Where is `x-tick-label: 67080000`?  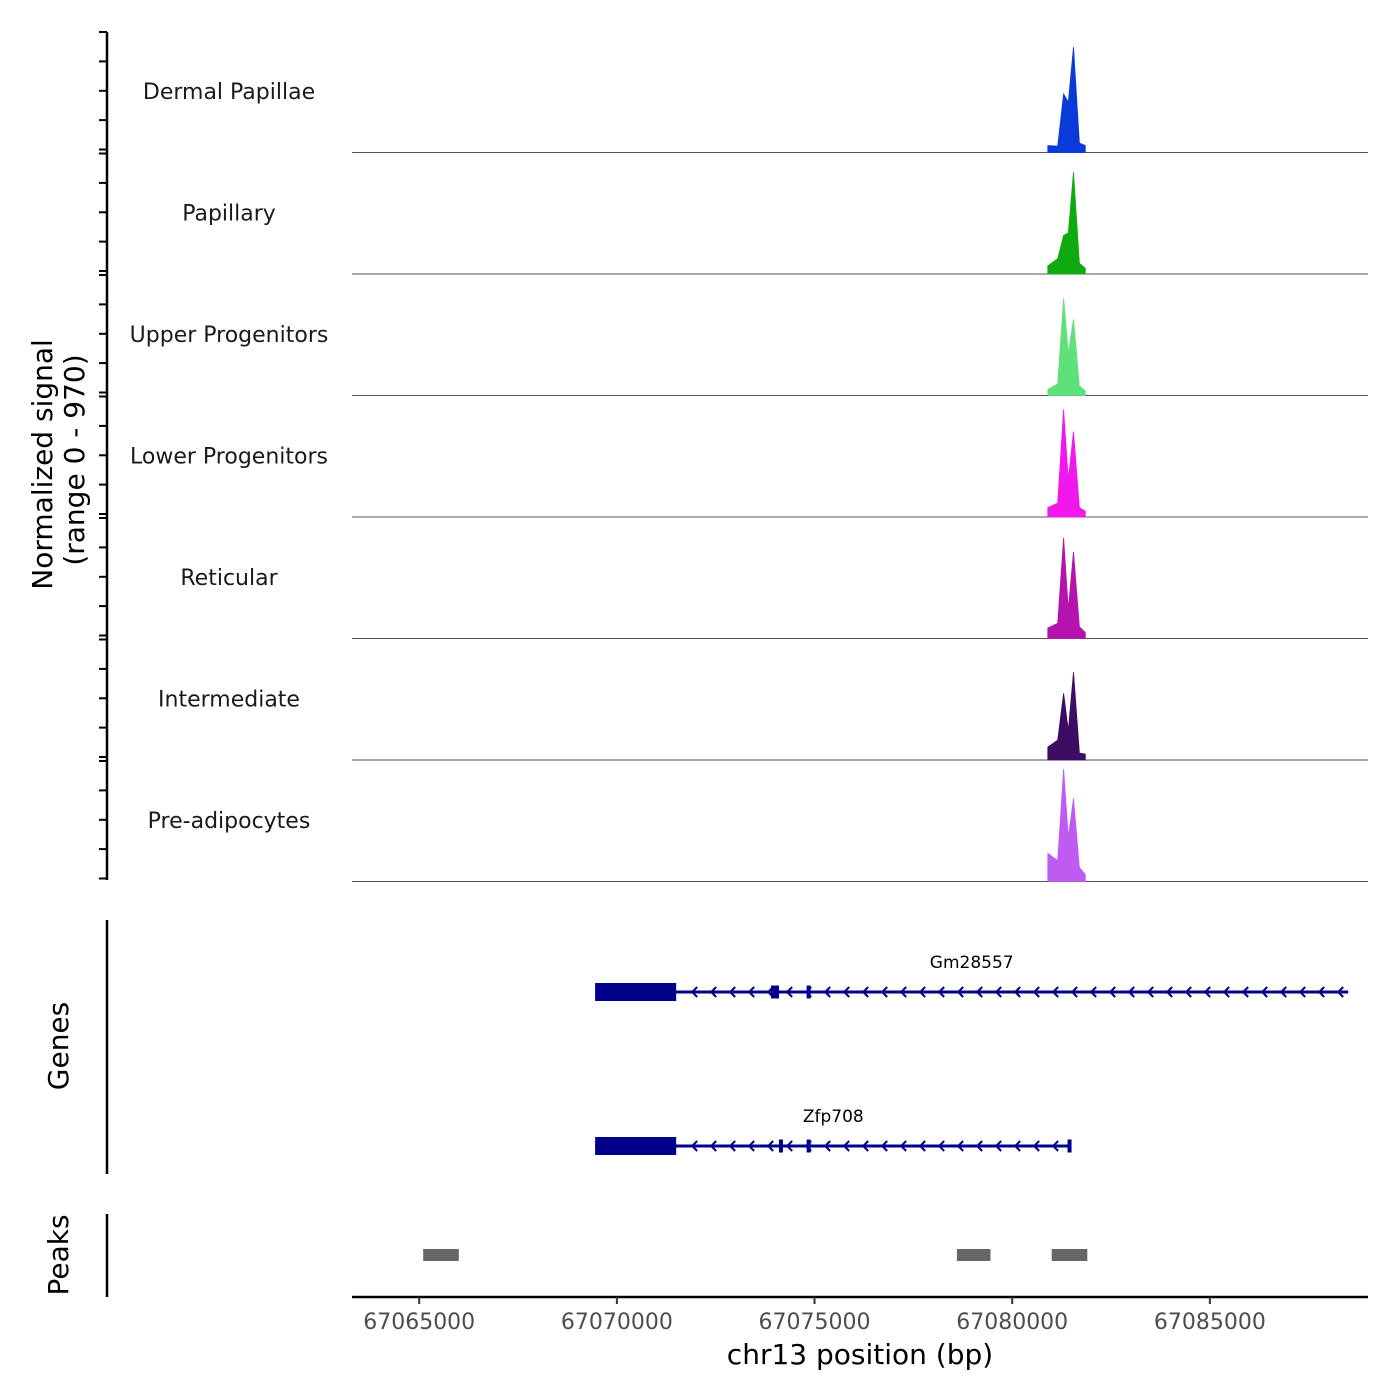
x-tick-label: 67080000 is located at coordinates (1012, 1322).